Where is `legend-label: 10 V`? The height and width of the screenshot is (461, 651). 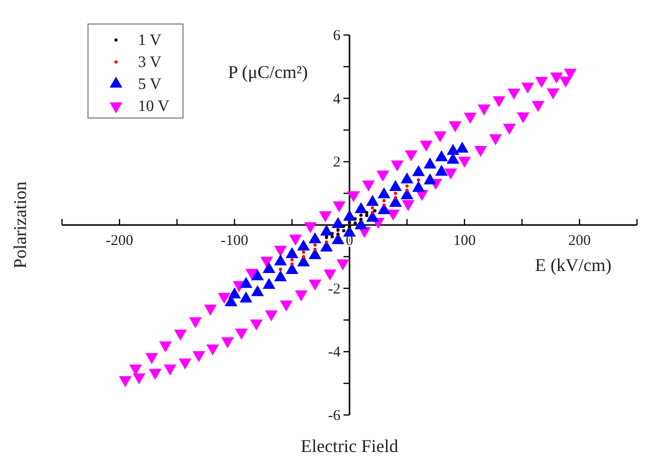
legend-label: 10 V is located at coordinates (154, 106).